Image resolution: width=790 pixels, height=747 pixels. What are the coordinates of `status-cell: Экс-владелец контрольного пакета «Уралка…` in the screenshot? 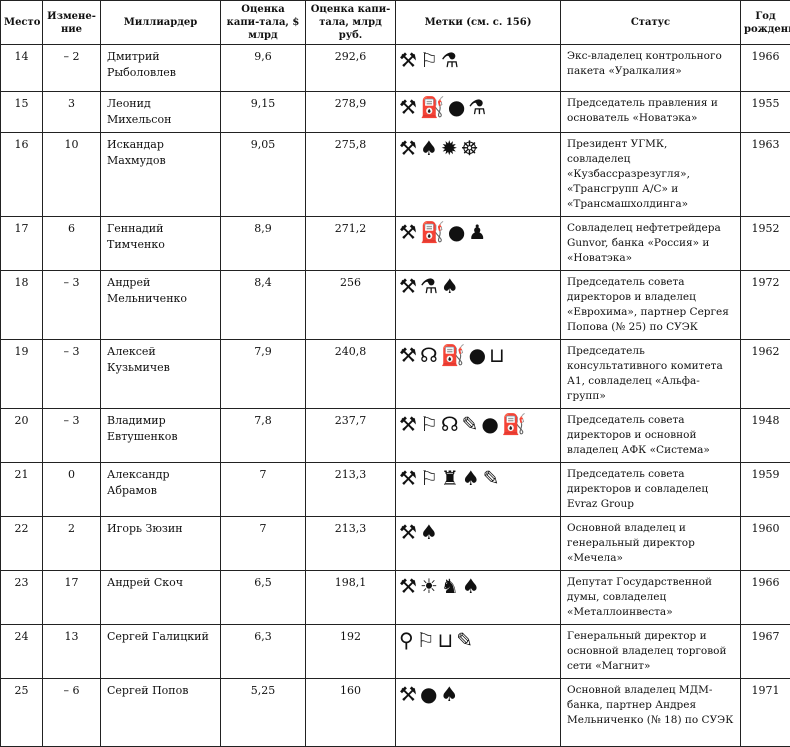 It's located at (651, 68).